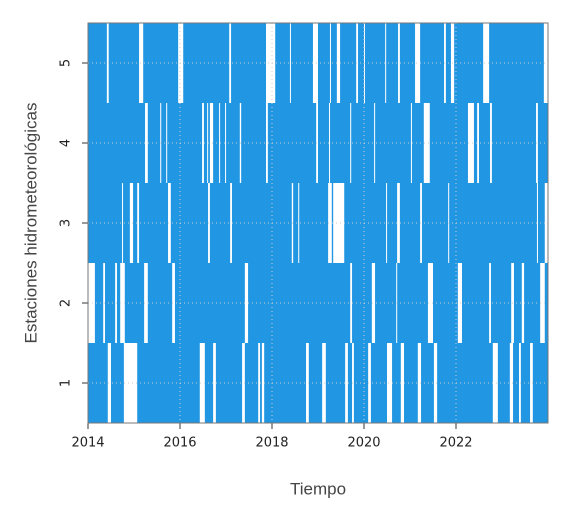 The width and height of the screenshot is (567, 512). I want to click on y-tick-label: 2, so click(66, 303).